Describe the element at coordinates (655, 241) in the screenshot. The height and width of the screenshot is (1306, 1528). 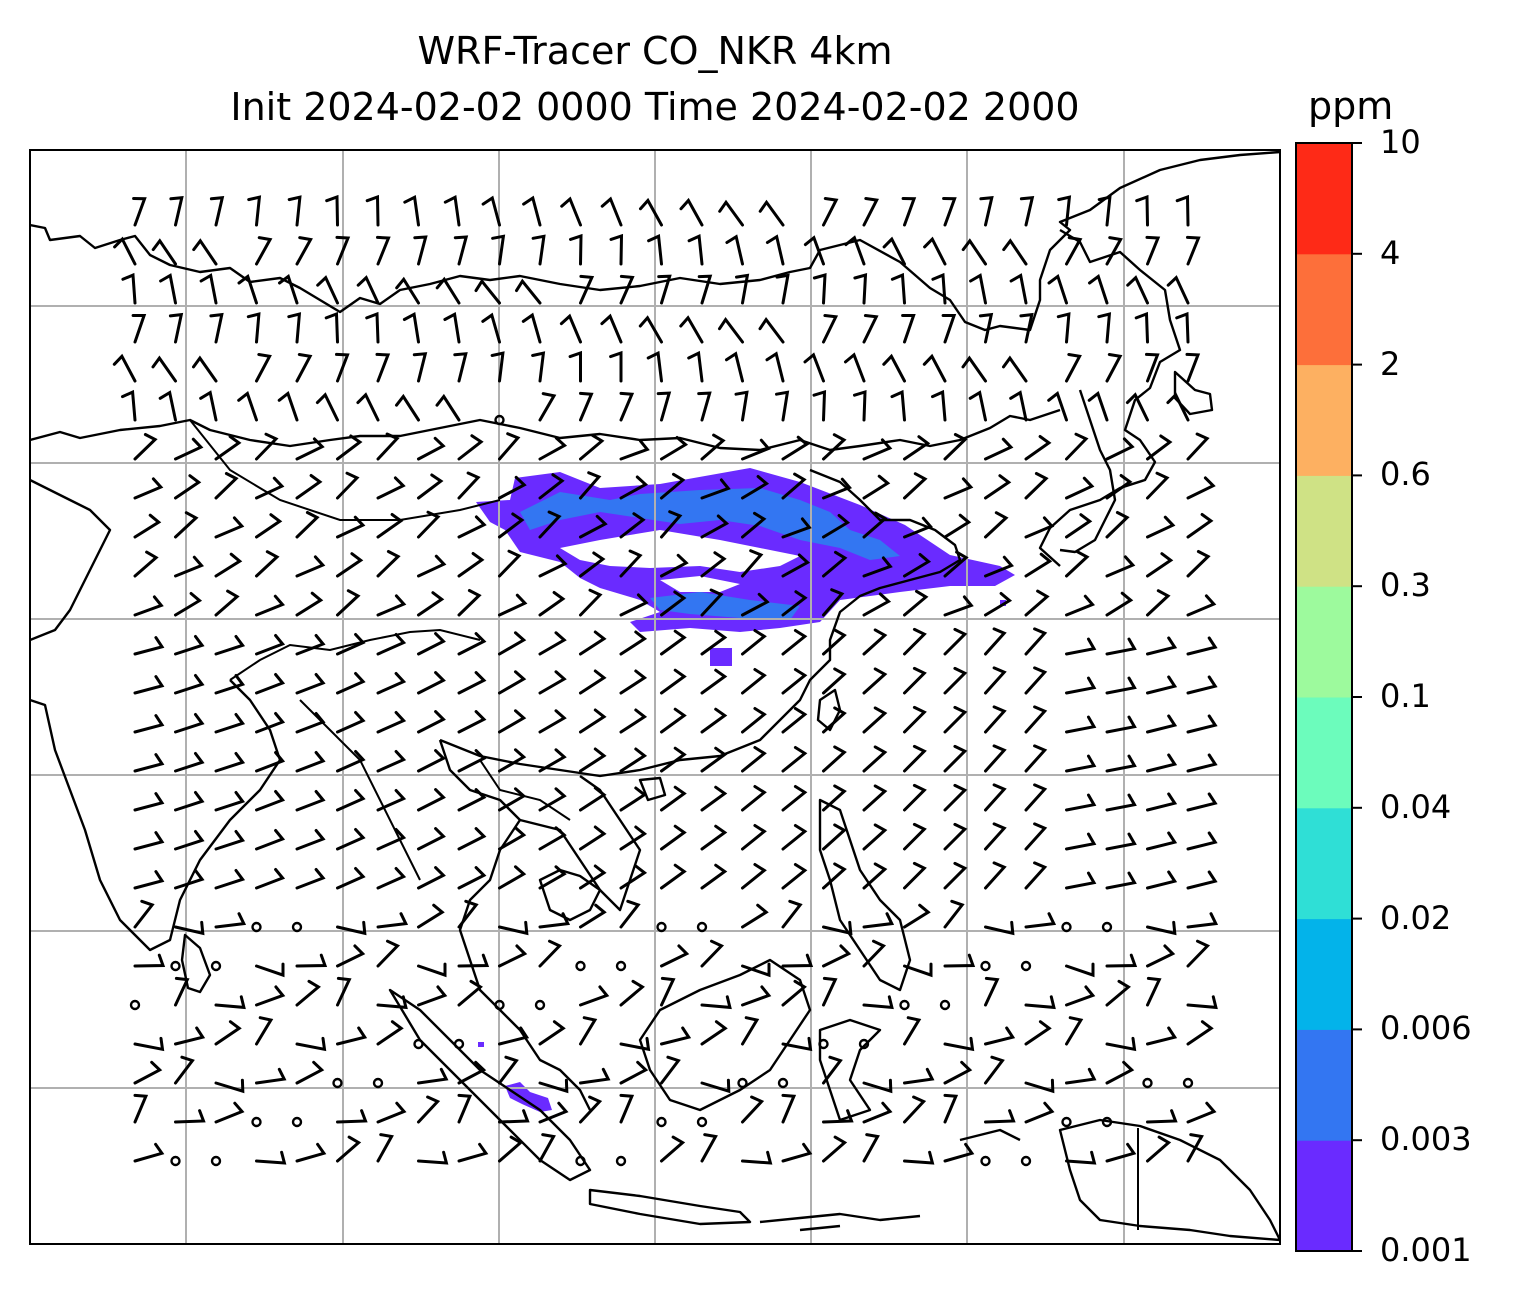
I see `coastline-north-asia` at that location.